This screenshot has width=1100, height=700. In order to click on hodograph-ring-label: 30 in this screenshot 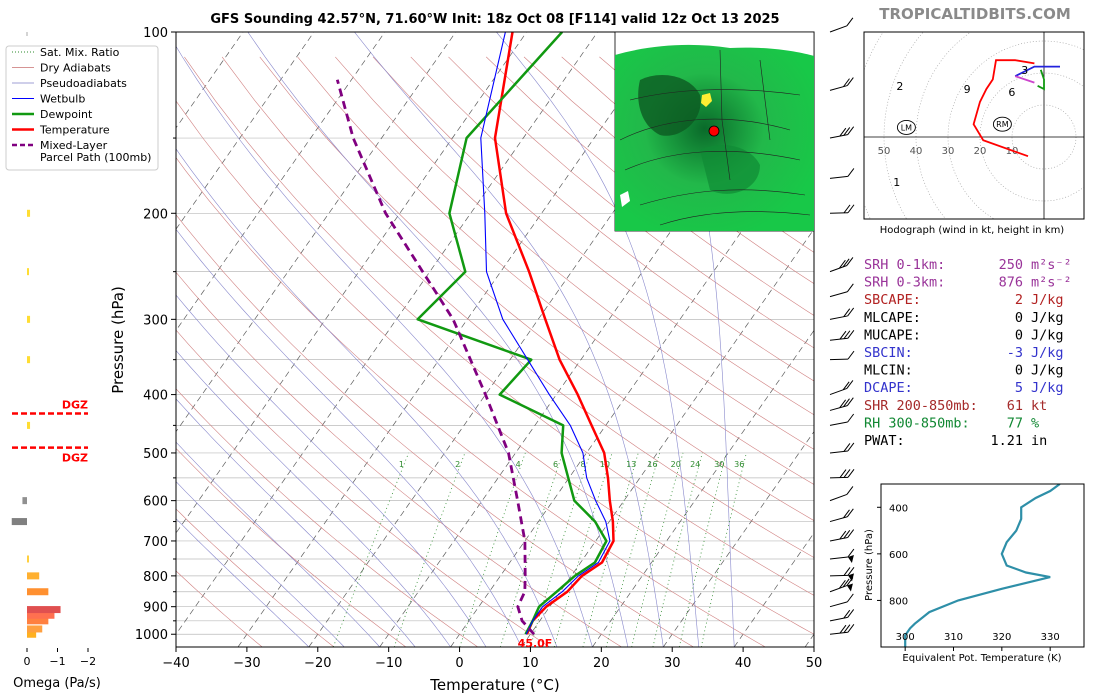, I will do `click(948, 151)`.